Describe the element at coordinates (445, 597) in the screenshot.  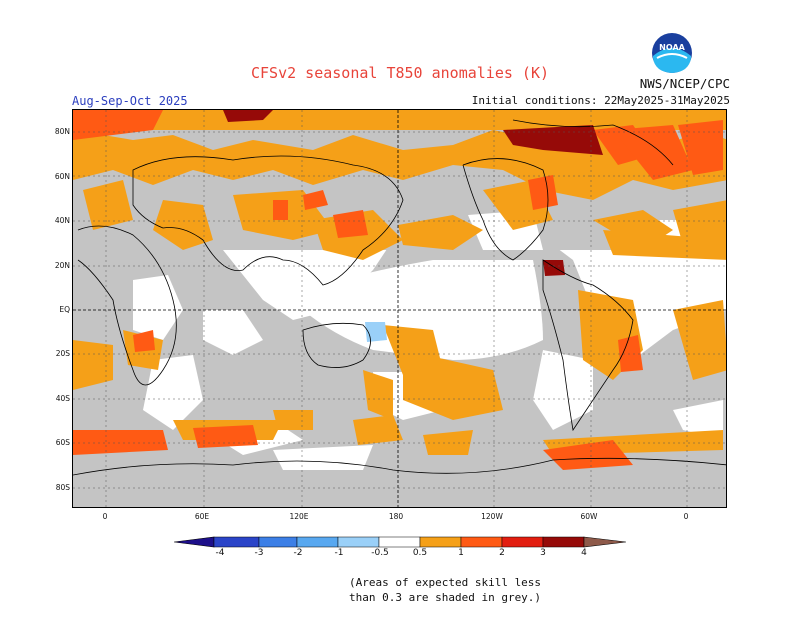
I see `skill-note-line2: than 0.3 are shaded in grey.)` at that location.